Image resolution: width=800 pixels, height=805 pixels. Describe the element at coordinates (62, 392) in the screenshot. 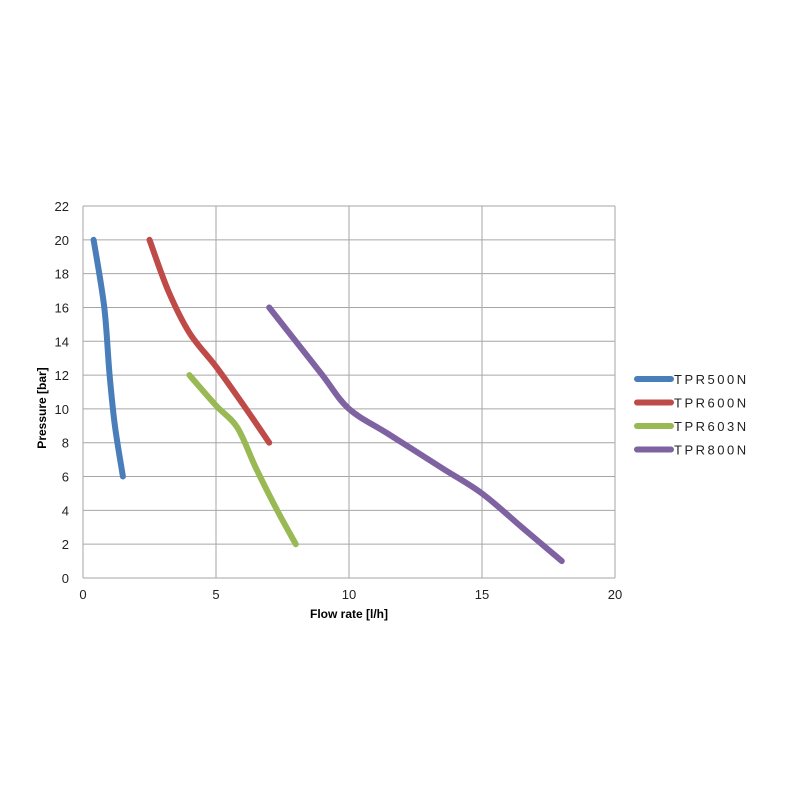

I see `y-tick-labels: 0 2 4 6 8 10 12 14 16 18 20 22` at that location.